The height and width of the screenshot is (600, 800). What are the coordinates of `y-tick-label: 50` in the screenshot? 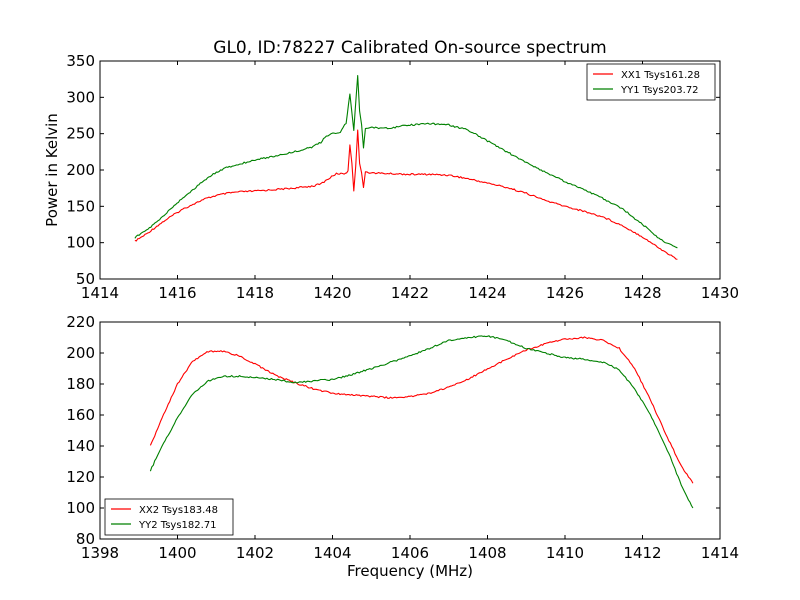 It's located at (85, 279).